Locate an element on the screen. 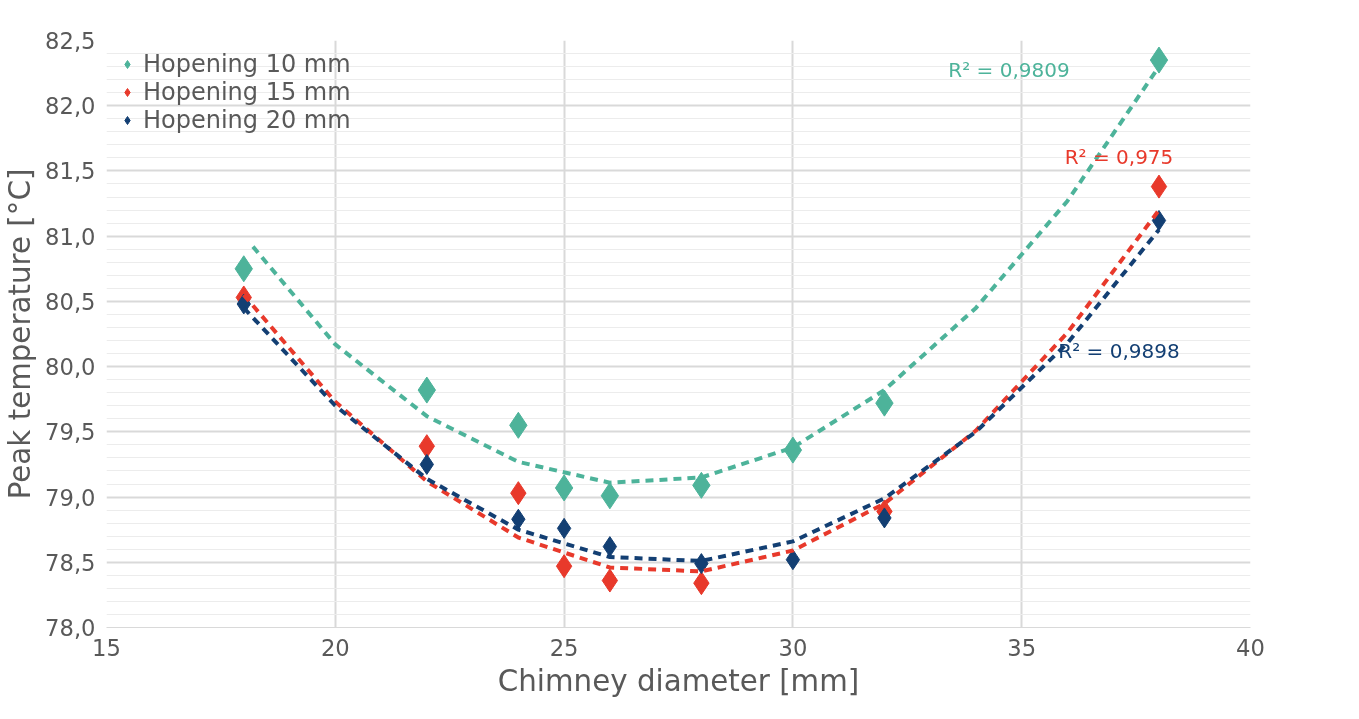  annotation: R² = 0,9809 is located at coordinates (1009, 70).